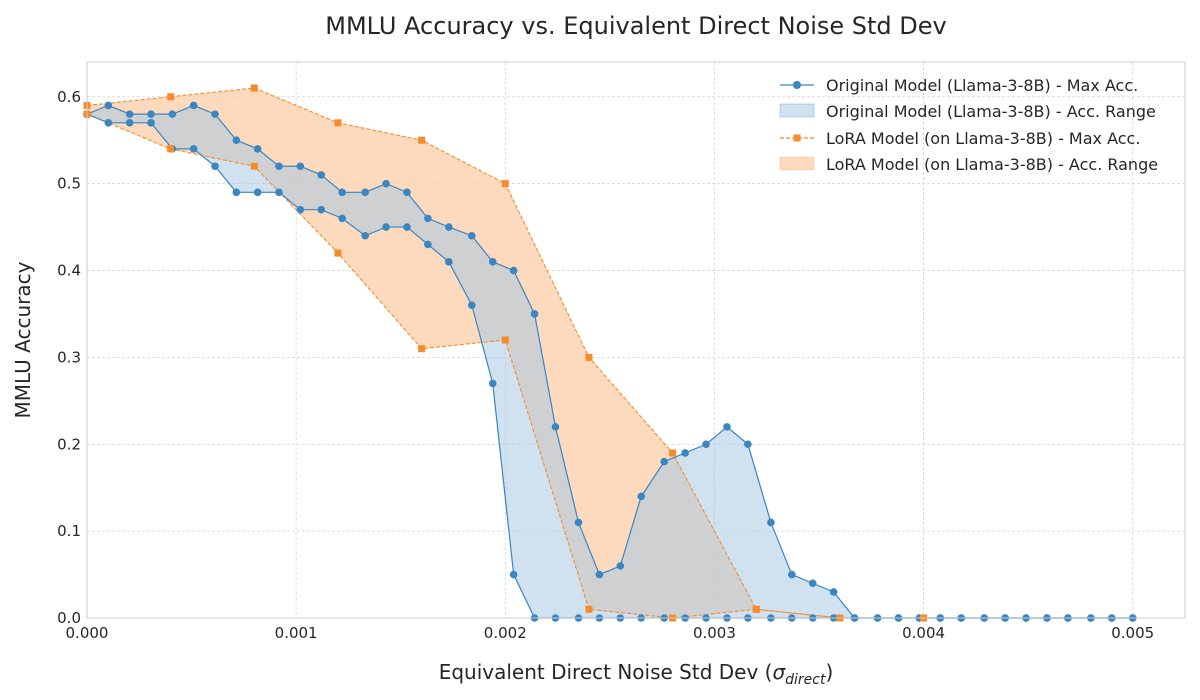  Describe the element at coordinates (69, 271) in the screenshot. I see `y-tick-label: 0.4` at that location.